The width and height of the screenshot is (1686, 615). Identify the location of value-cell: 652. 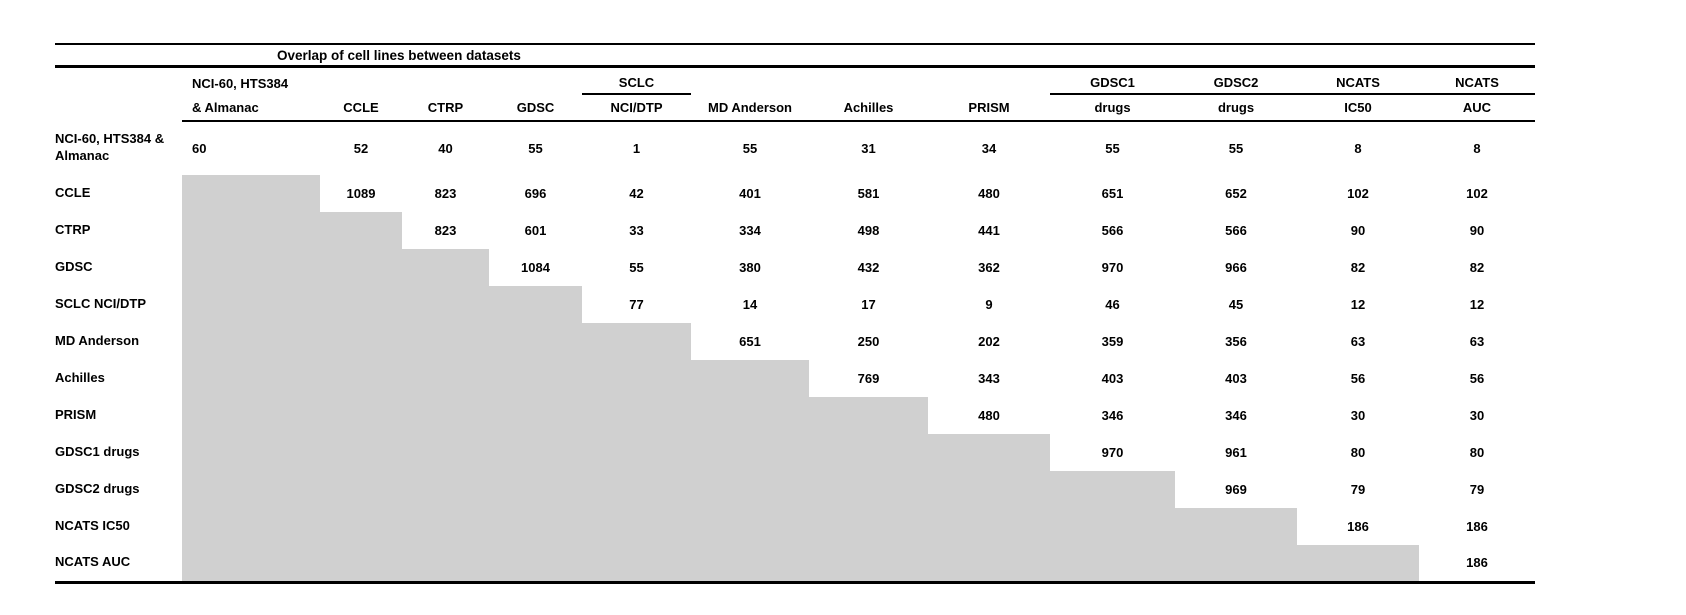
(1236, 193).